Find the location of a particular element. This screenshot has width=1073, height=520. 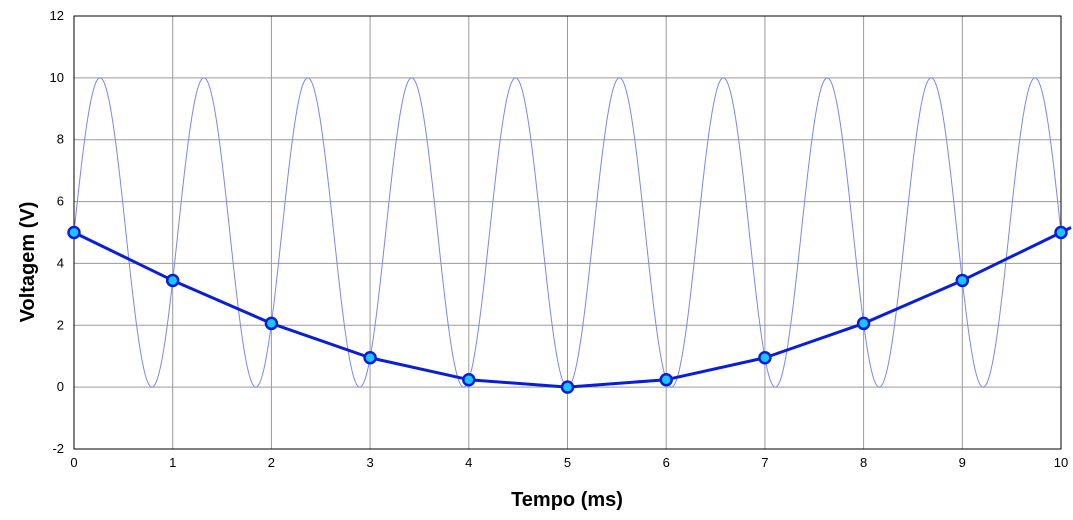

y-tick-label: 2 is located at coordinates (60, 324).